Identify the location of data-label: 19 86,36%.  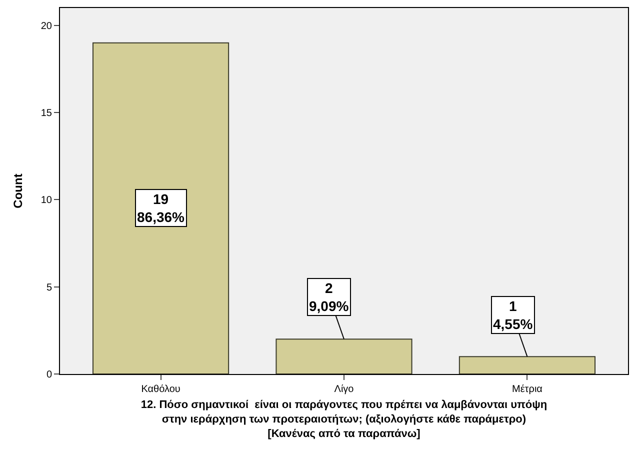
(161, 208).